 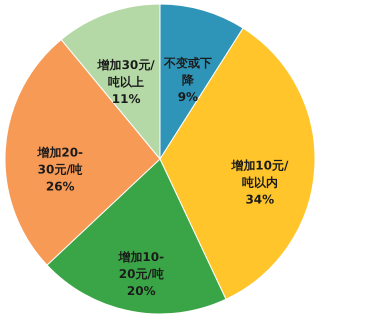 What do you see at coordinates (187, 71) in the screenshot?
I see `slice-label: 不变或下降` at bounding box center [187, 71].